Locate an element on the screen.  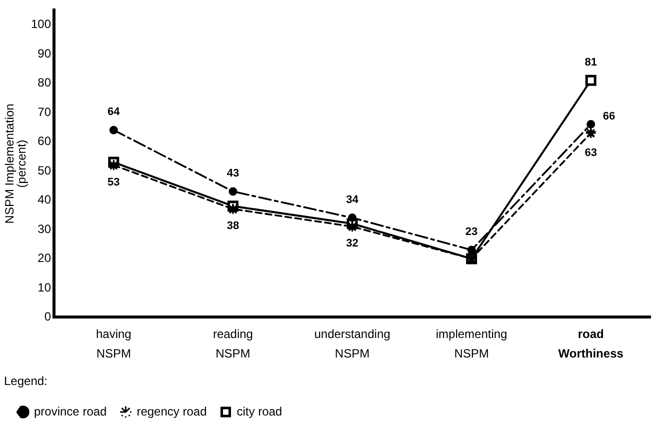
y-tick-label: 80 is located at coordinates (45, 83).